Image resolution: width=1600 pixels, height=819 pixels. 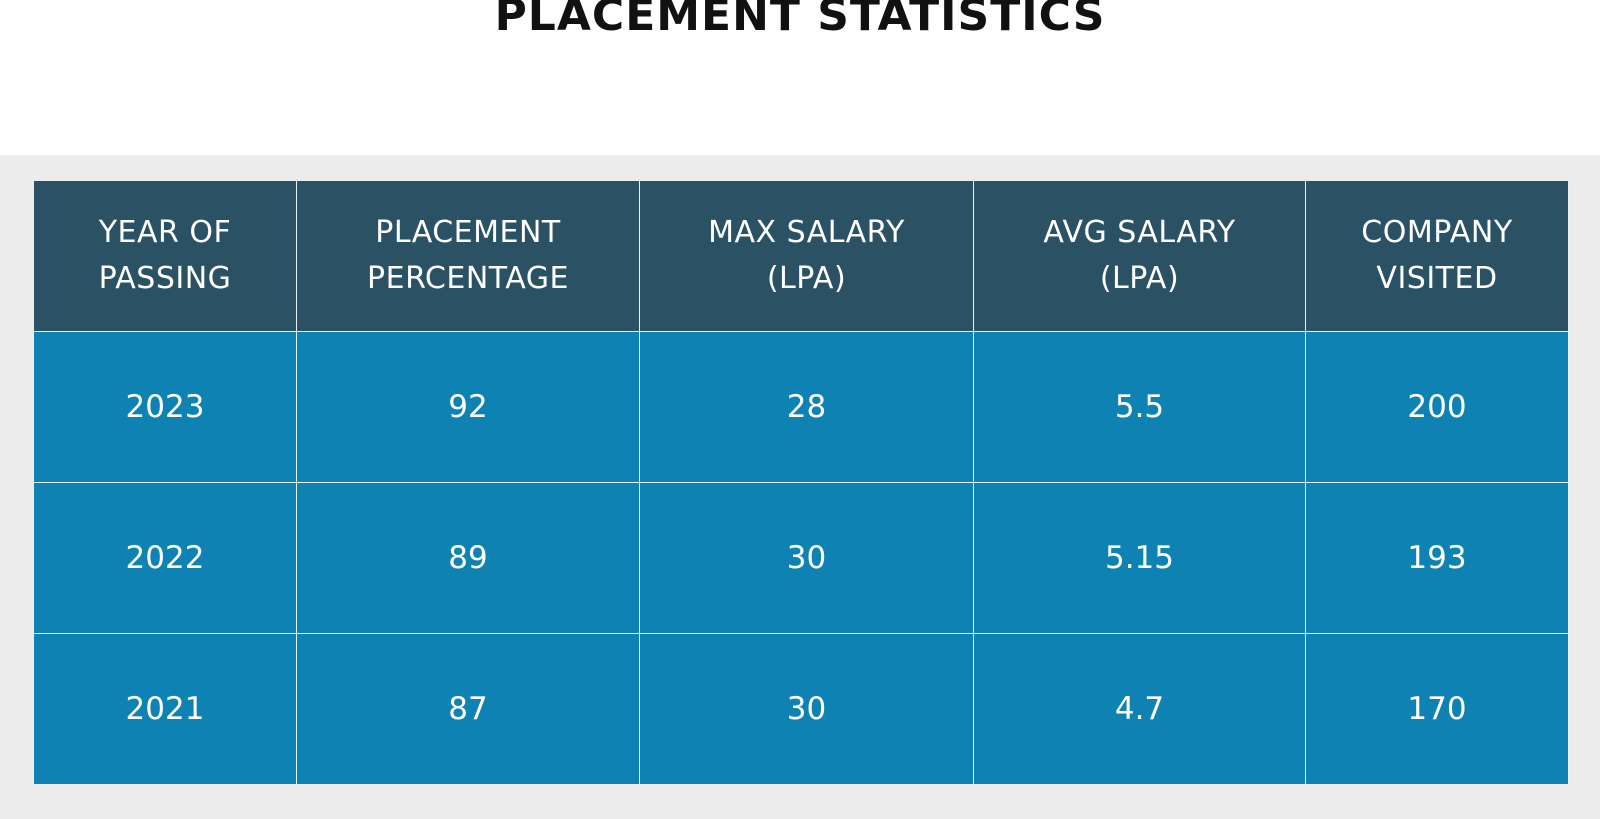 What do you see at coordinates (165, 407) in the screenshot?
I see `table-cell: 2023` at bounding box center [165, 407].